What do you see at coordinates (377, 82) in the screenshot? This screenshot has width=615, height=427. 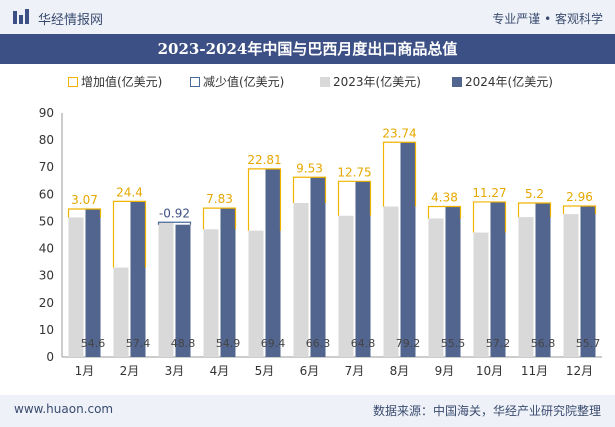 I see `legend-2023-label: 2023年(亿美元)` at bounding box center [377, 82].